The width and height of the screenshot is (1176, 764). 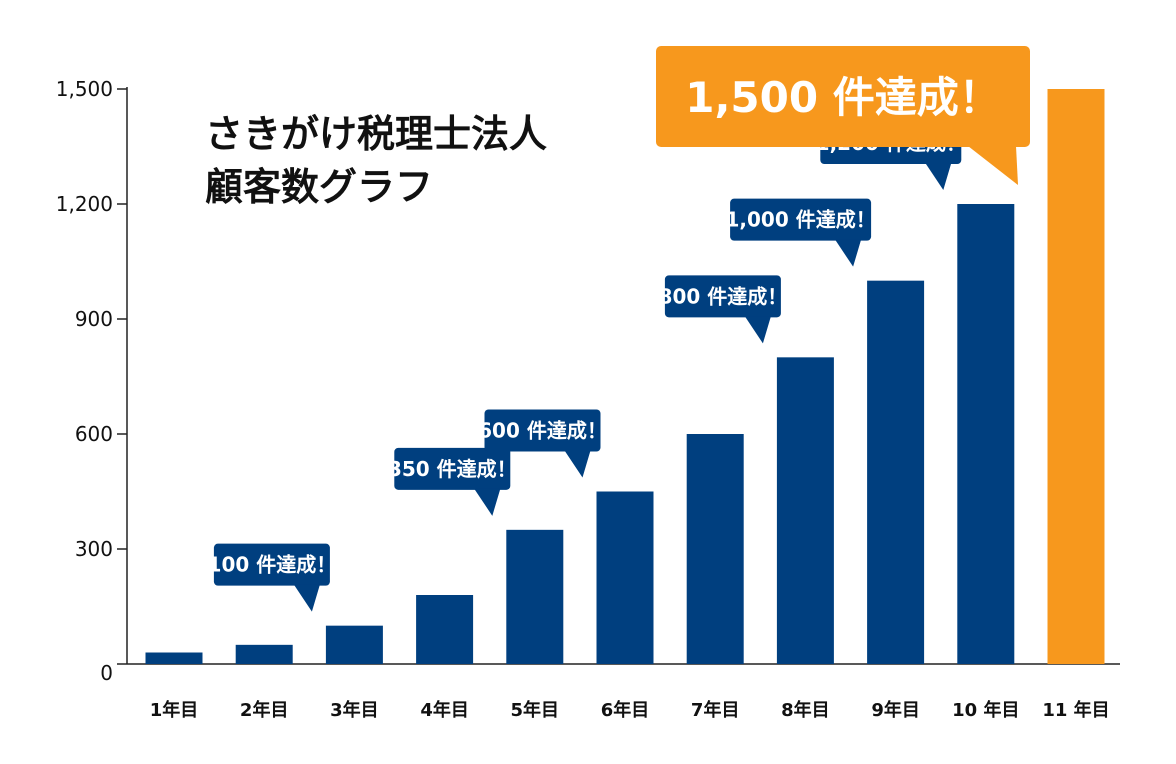 I want to click on x-tick-label: 4年目, so click(x=444, y=710).